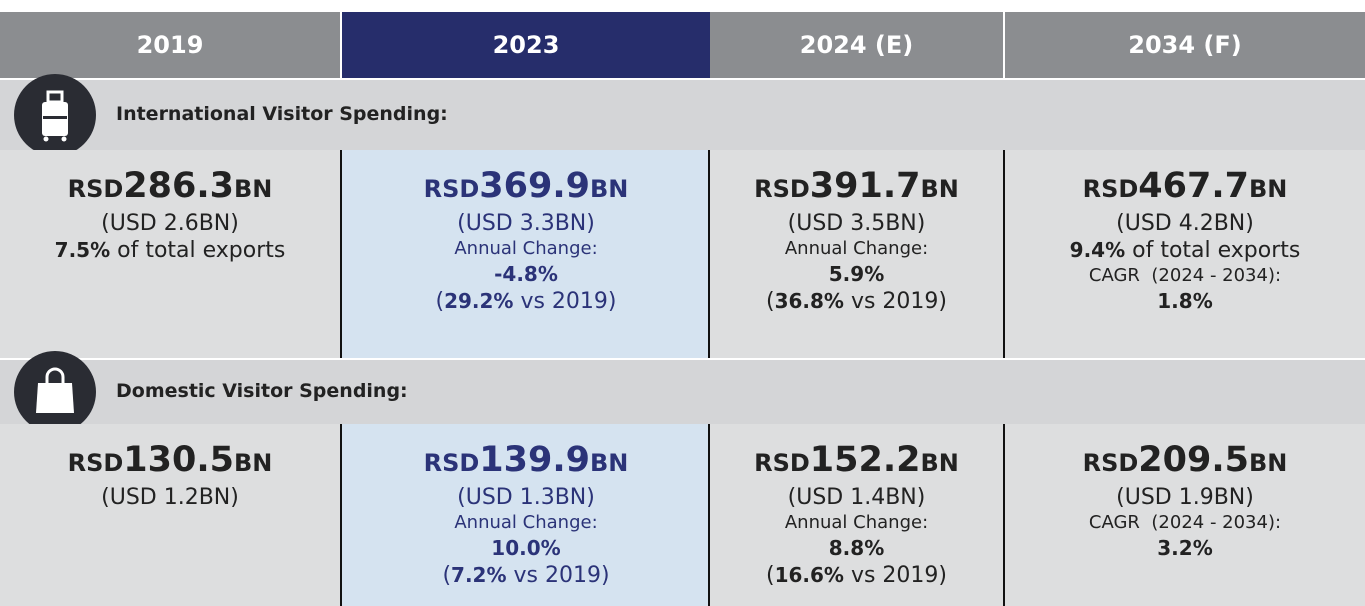 Image resolution: width=1365 pixels, height=606 pixels. I want to click on section-label: Domestic Visitor Spending:, so click(262, 391).